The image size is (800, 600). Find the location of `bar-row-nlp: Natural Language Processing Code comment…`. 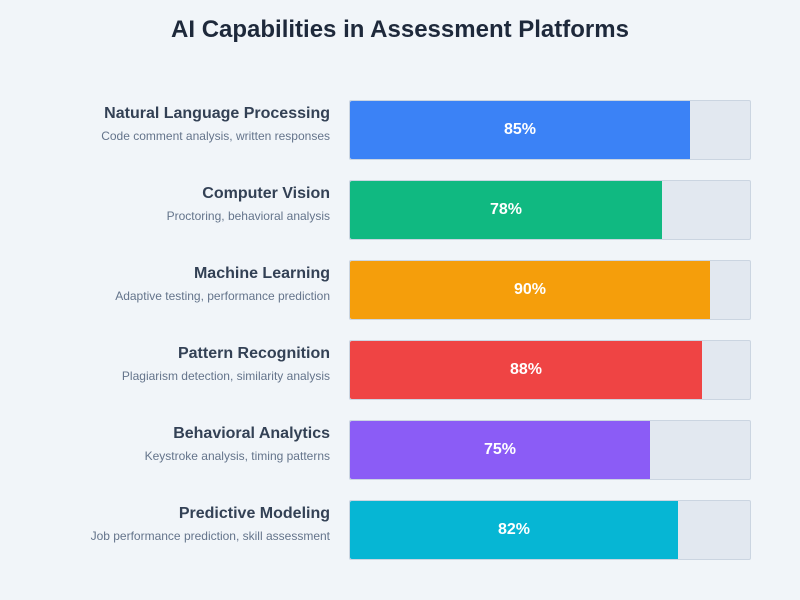

bar-row-nlp: Natural Language Processing Code comment… is located at coordinates (400, 130).